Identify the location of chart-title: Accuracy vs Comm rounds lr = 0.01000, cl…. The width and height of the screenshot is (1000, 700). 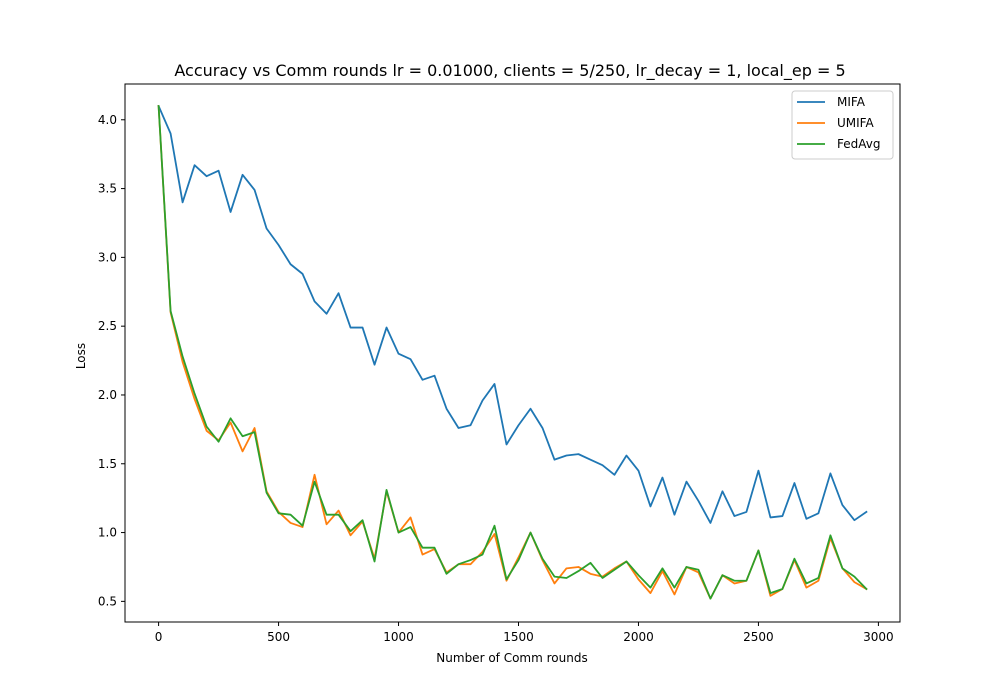
(509, 71).